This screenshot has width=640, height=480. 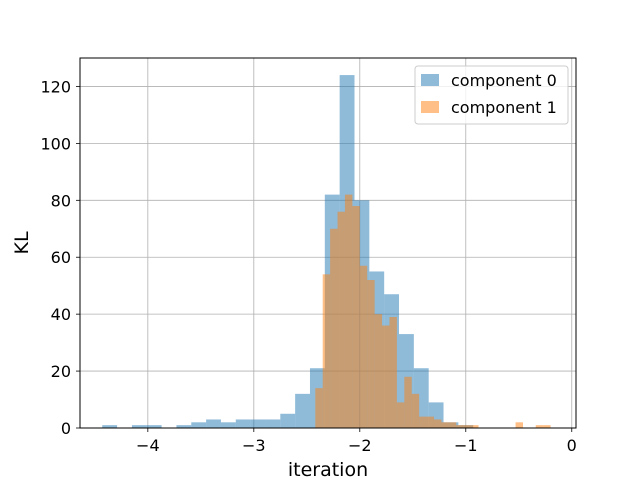 I want to click on legend-label-component-0: component 0, so click(x=504, y=80).